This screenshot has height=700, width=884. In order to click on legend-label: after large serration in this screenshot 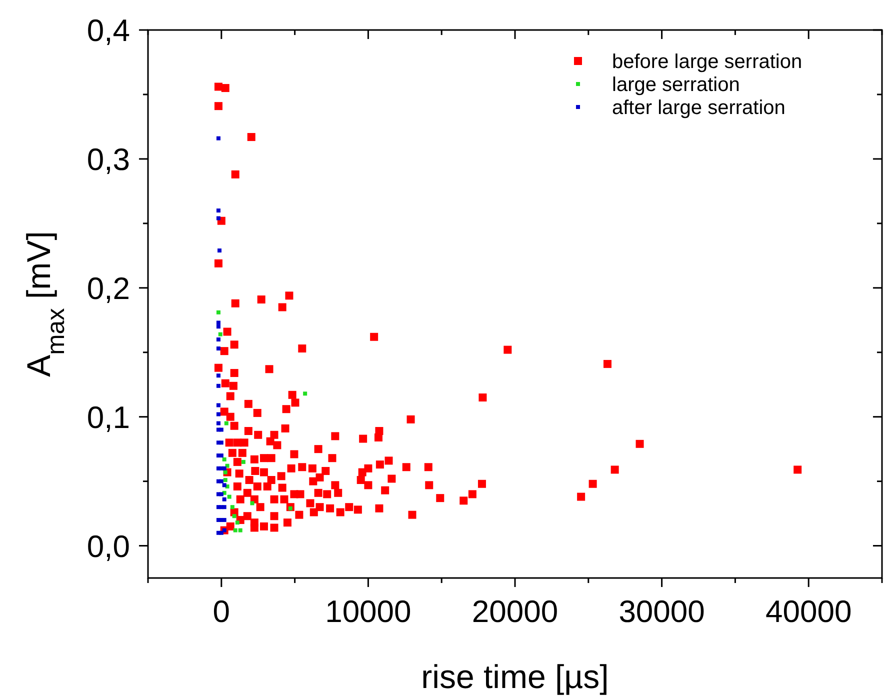, I will do `click(699, 108)`.